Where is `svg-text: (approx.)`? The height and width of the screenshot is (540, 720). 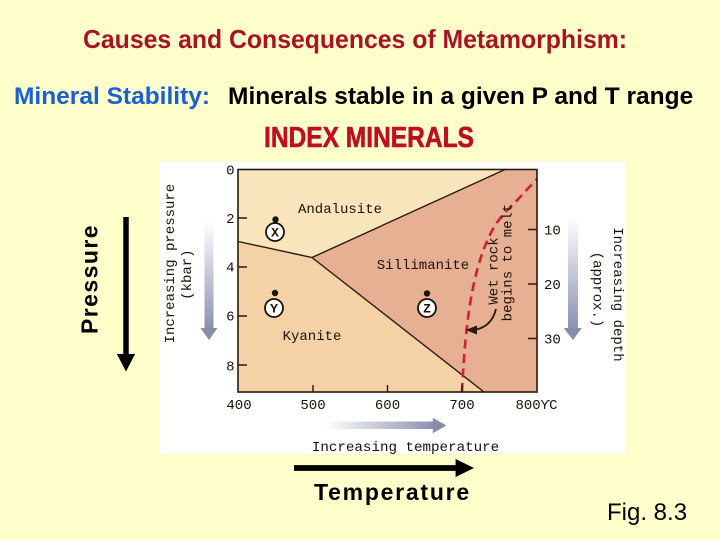
svg-text: (approx.) is located at coordinates (597, 290).